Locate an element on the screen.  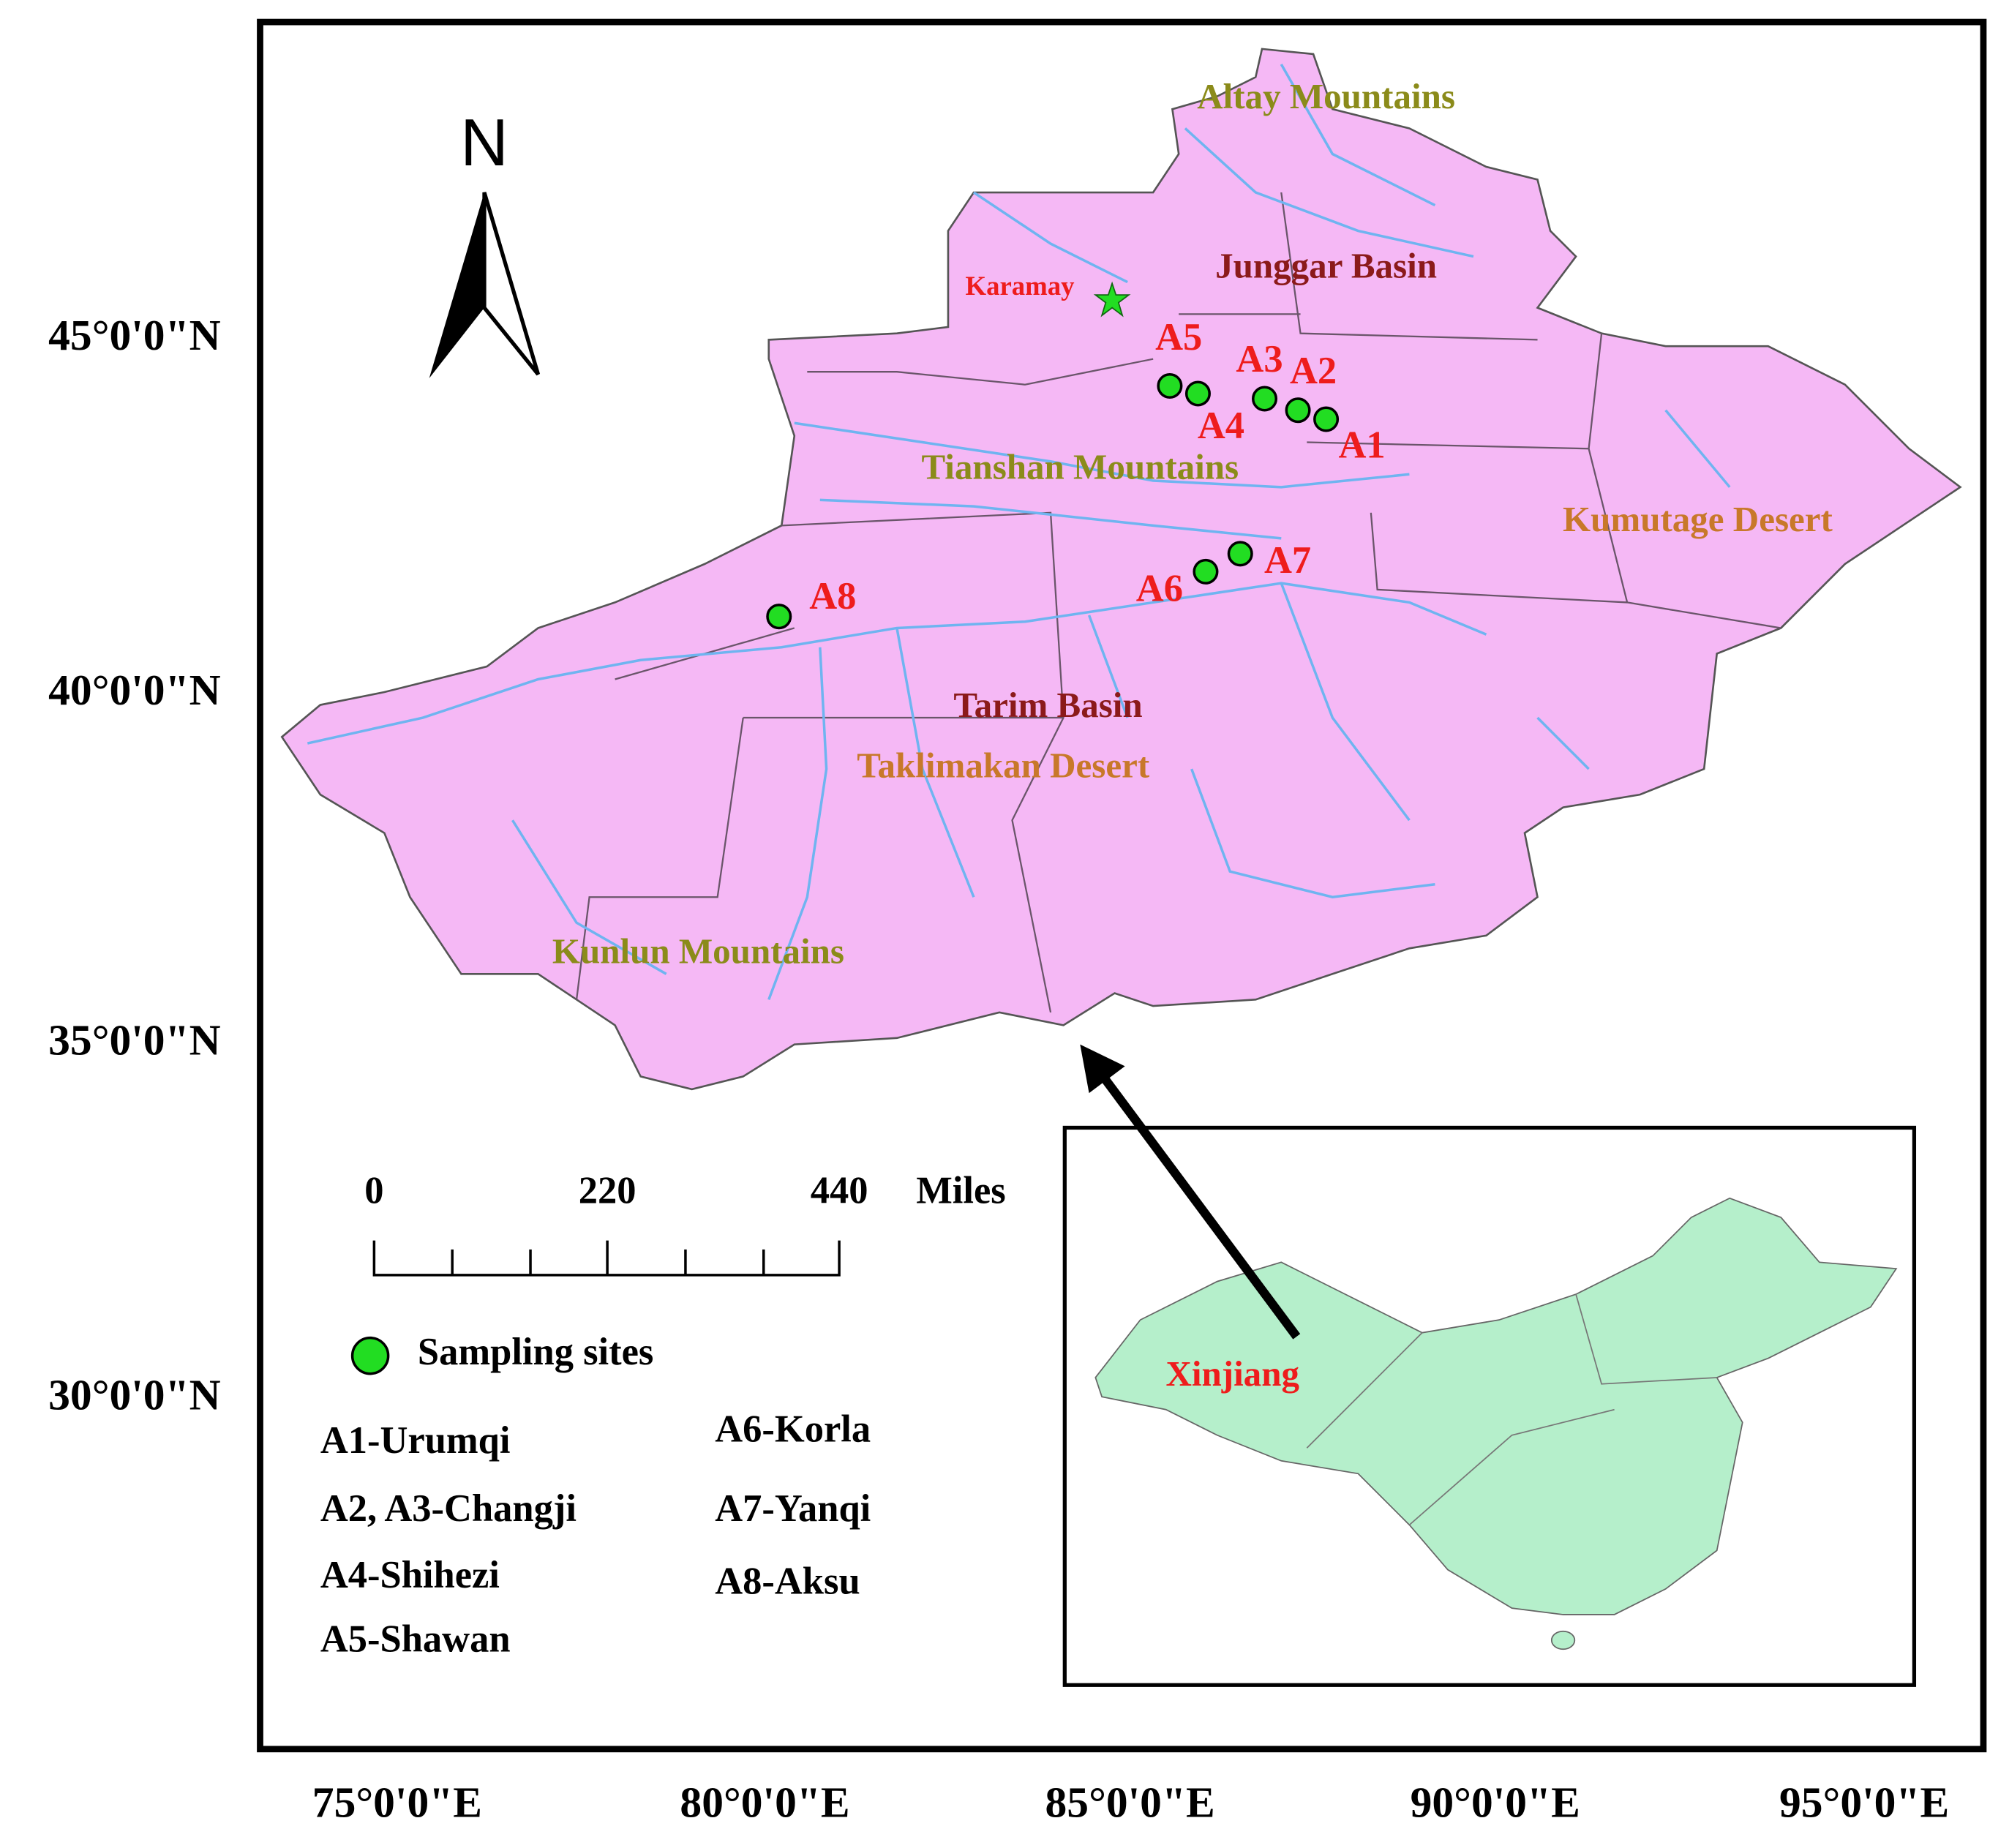
site-label: A7 is located at coordinates (1287, 560).